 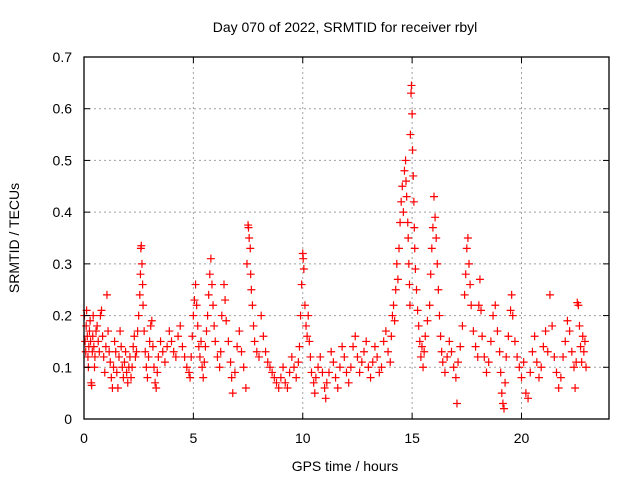 What do you see at coordinates (63, 316) in the screenshot?
I see `y-tick-label: 0.2` at bounding box center [63, 316].